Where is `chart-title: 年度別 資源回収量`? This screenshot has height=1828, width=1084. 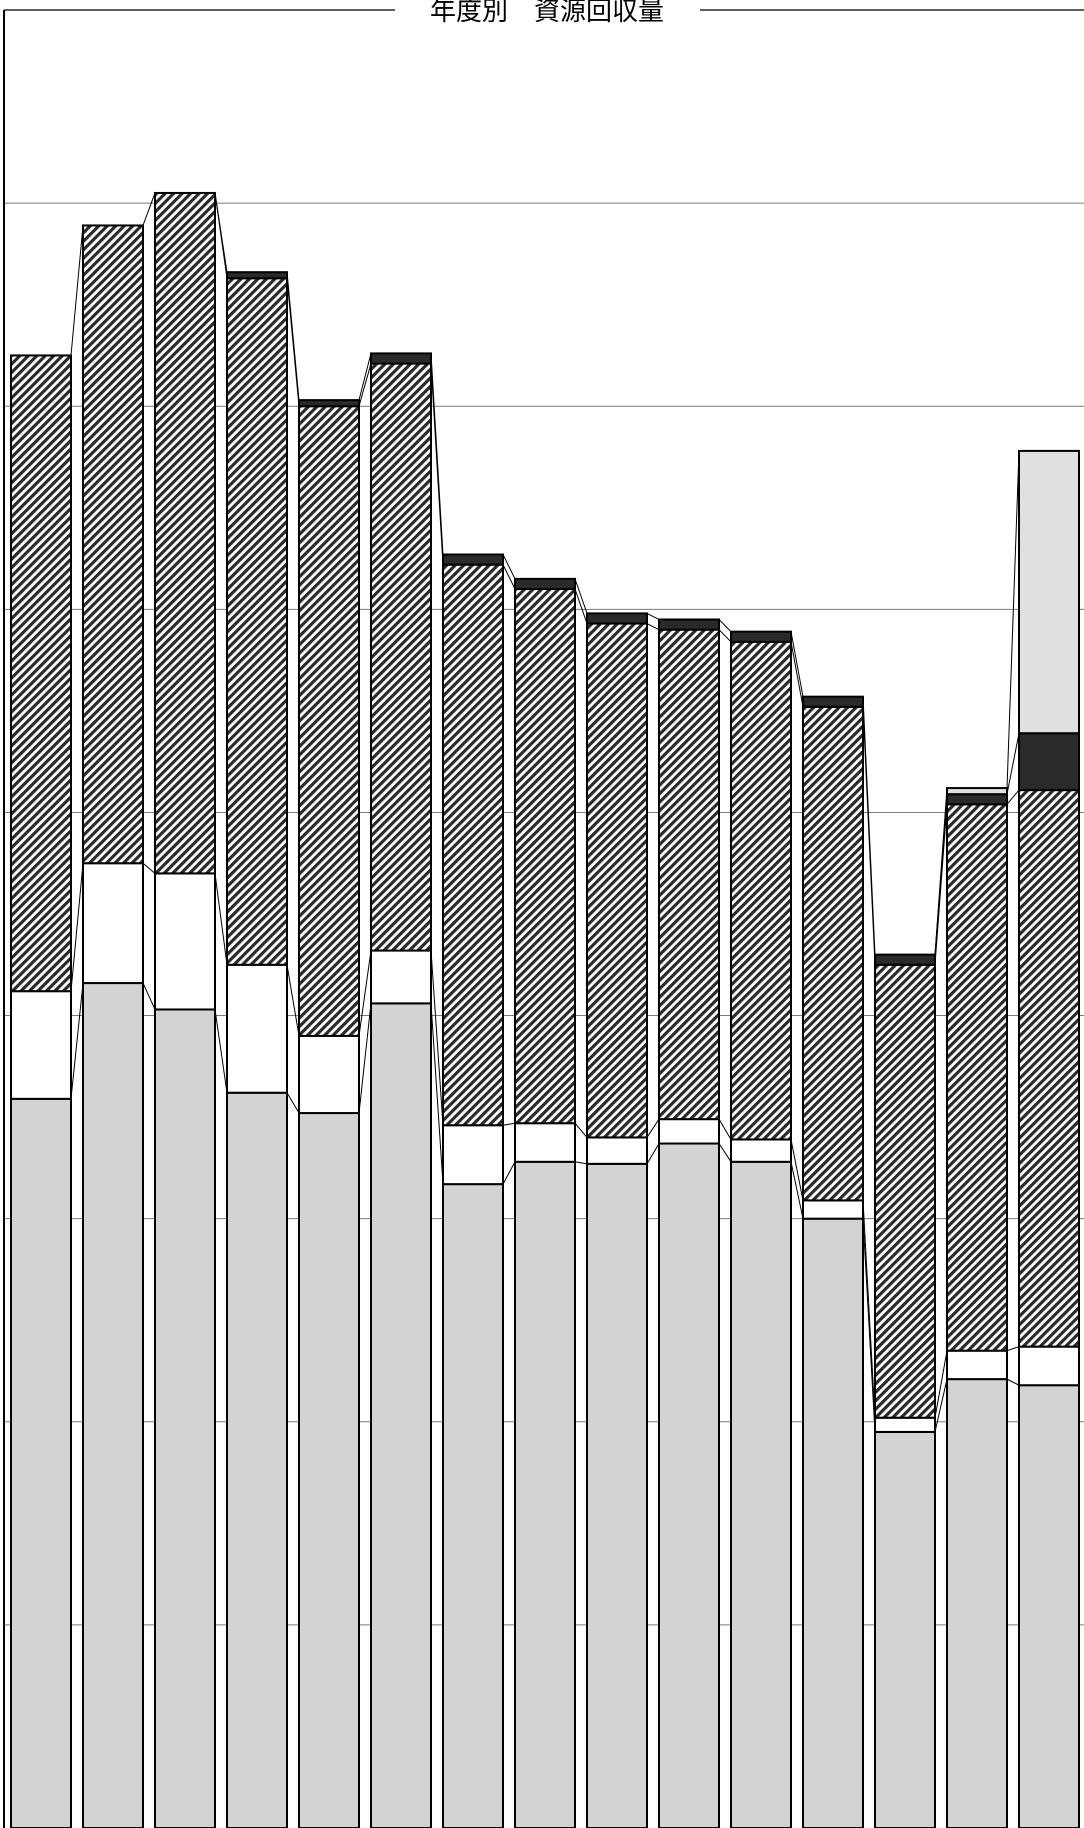
chart-title: 年度別 資源回収量 is located at coordinates (547, 13).